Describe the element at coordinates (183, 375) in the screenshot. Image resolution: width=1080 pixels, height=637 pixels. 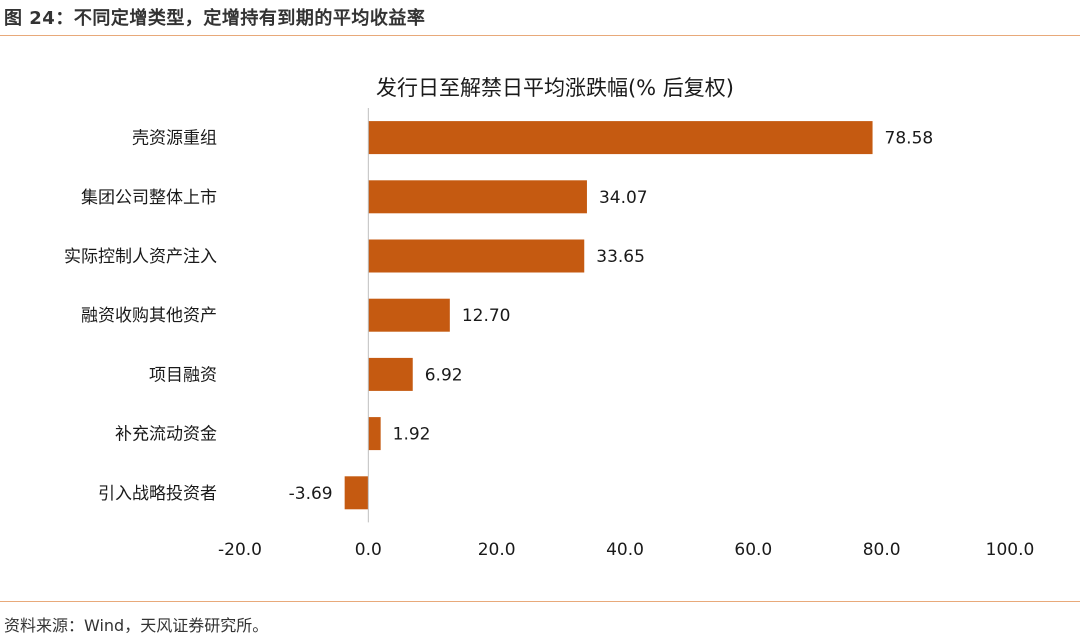
I see `category-label: 项目融资` at that location.